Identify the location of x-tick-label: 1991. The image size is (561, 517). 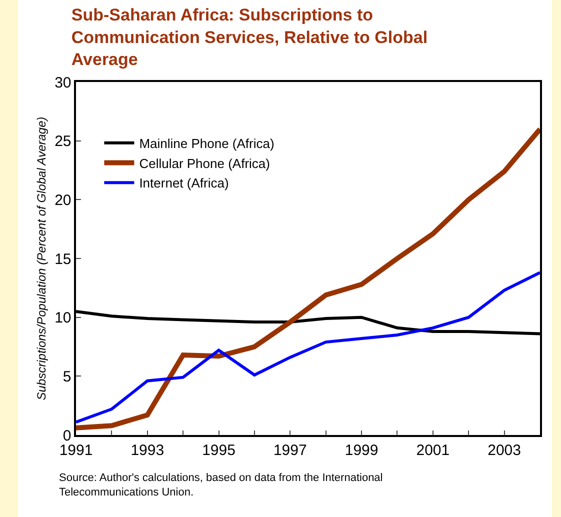
(76, 450).